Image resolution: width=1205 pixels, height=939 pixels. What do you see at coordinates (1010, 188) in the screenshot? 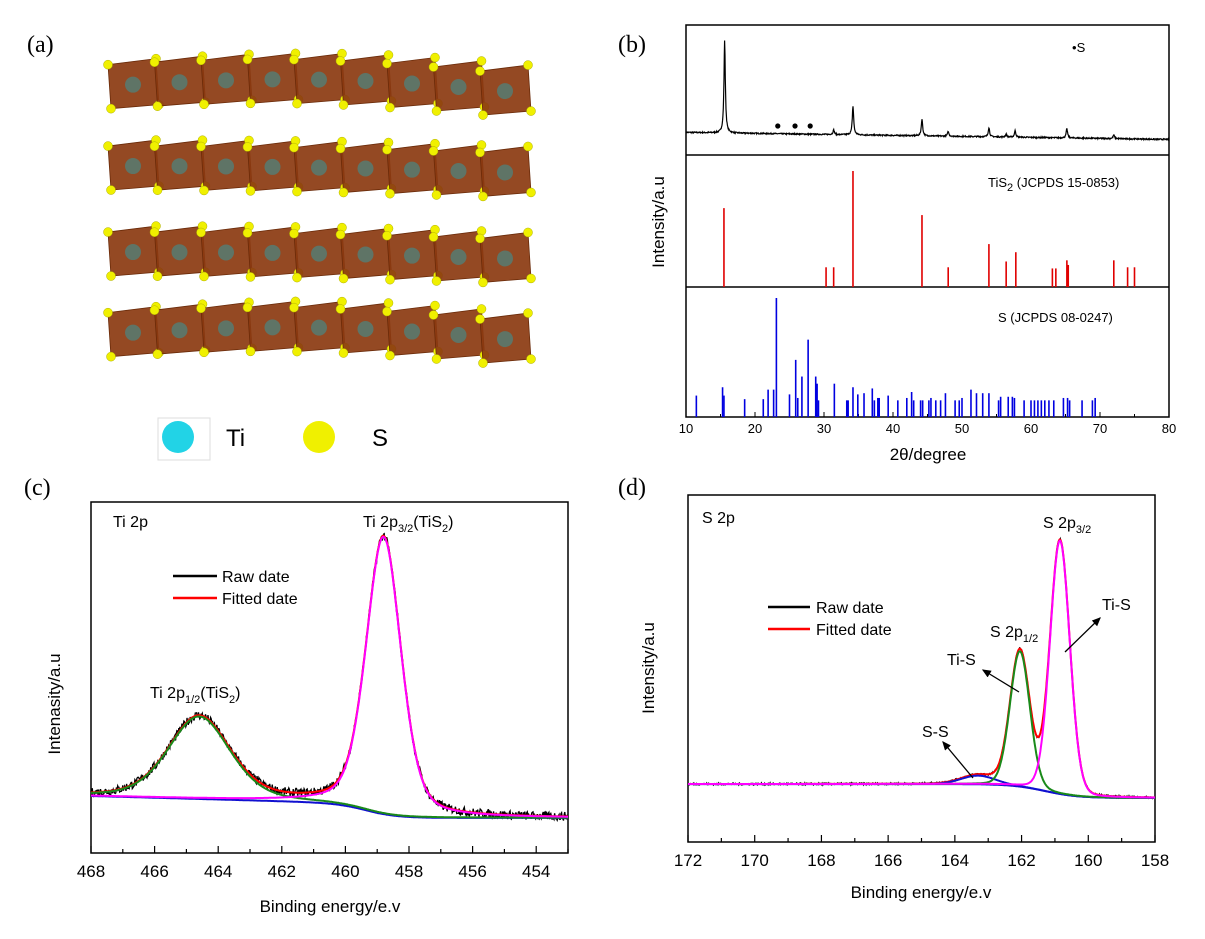
I see `ref-label-sub: 2` at bounding box center [1010, 188].